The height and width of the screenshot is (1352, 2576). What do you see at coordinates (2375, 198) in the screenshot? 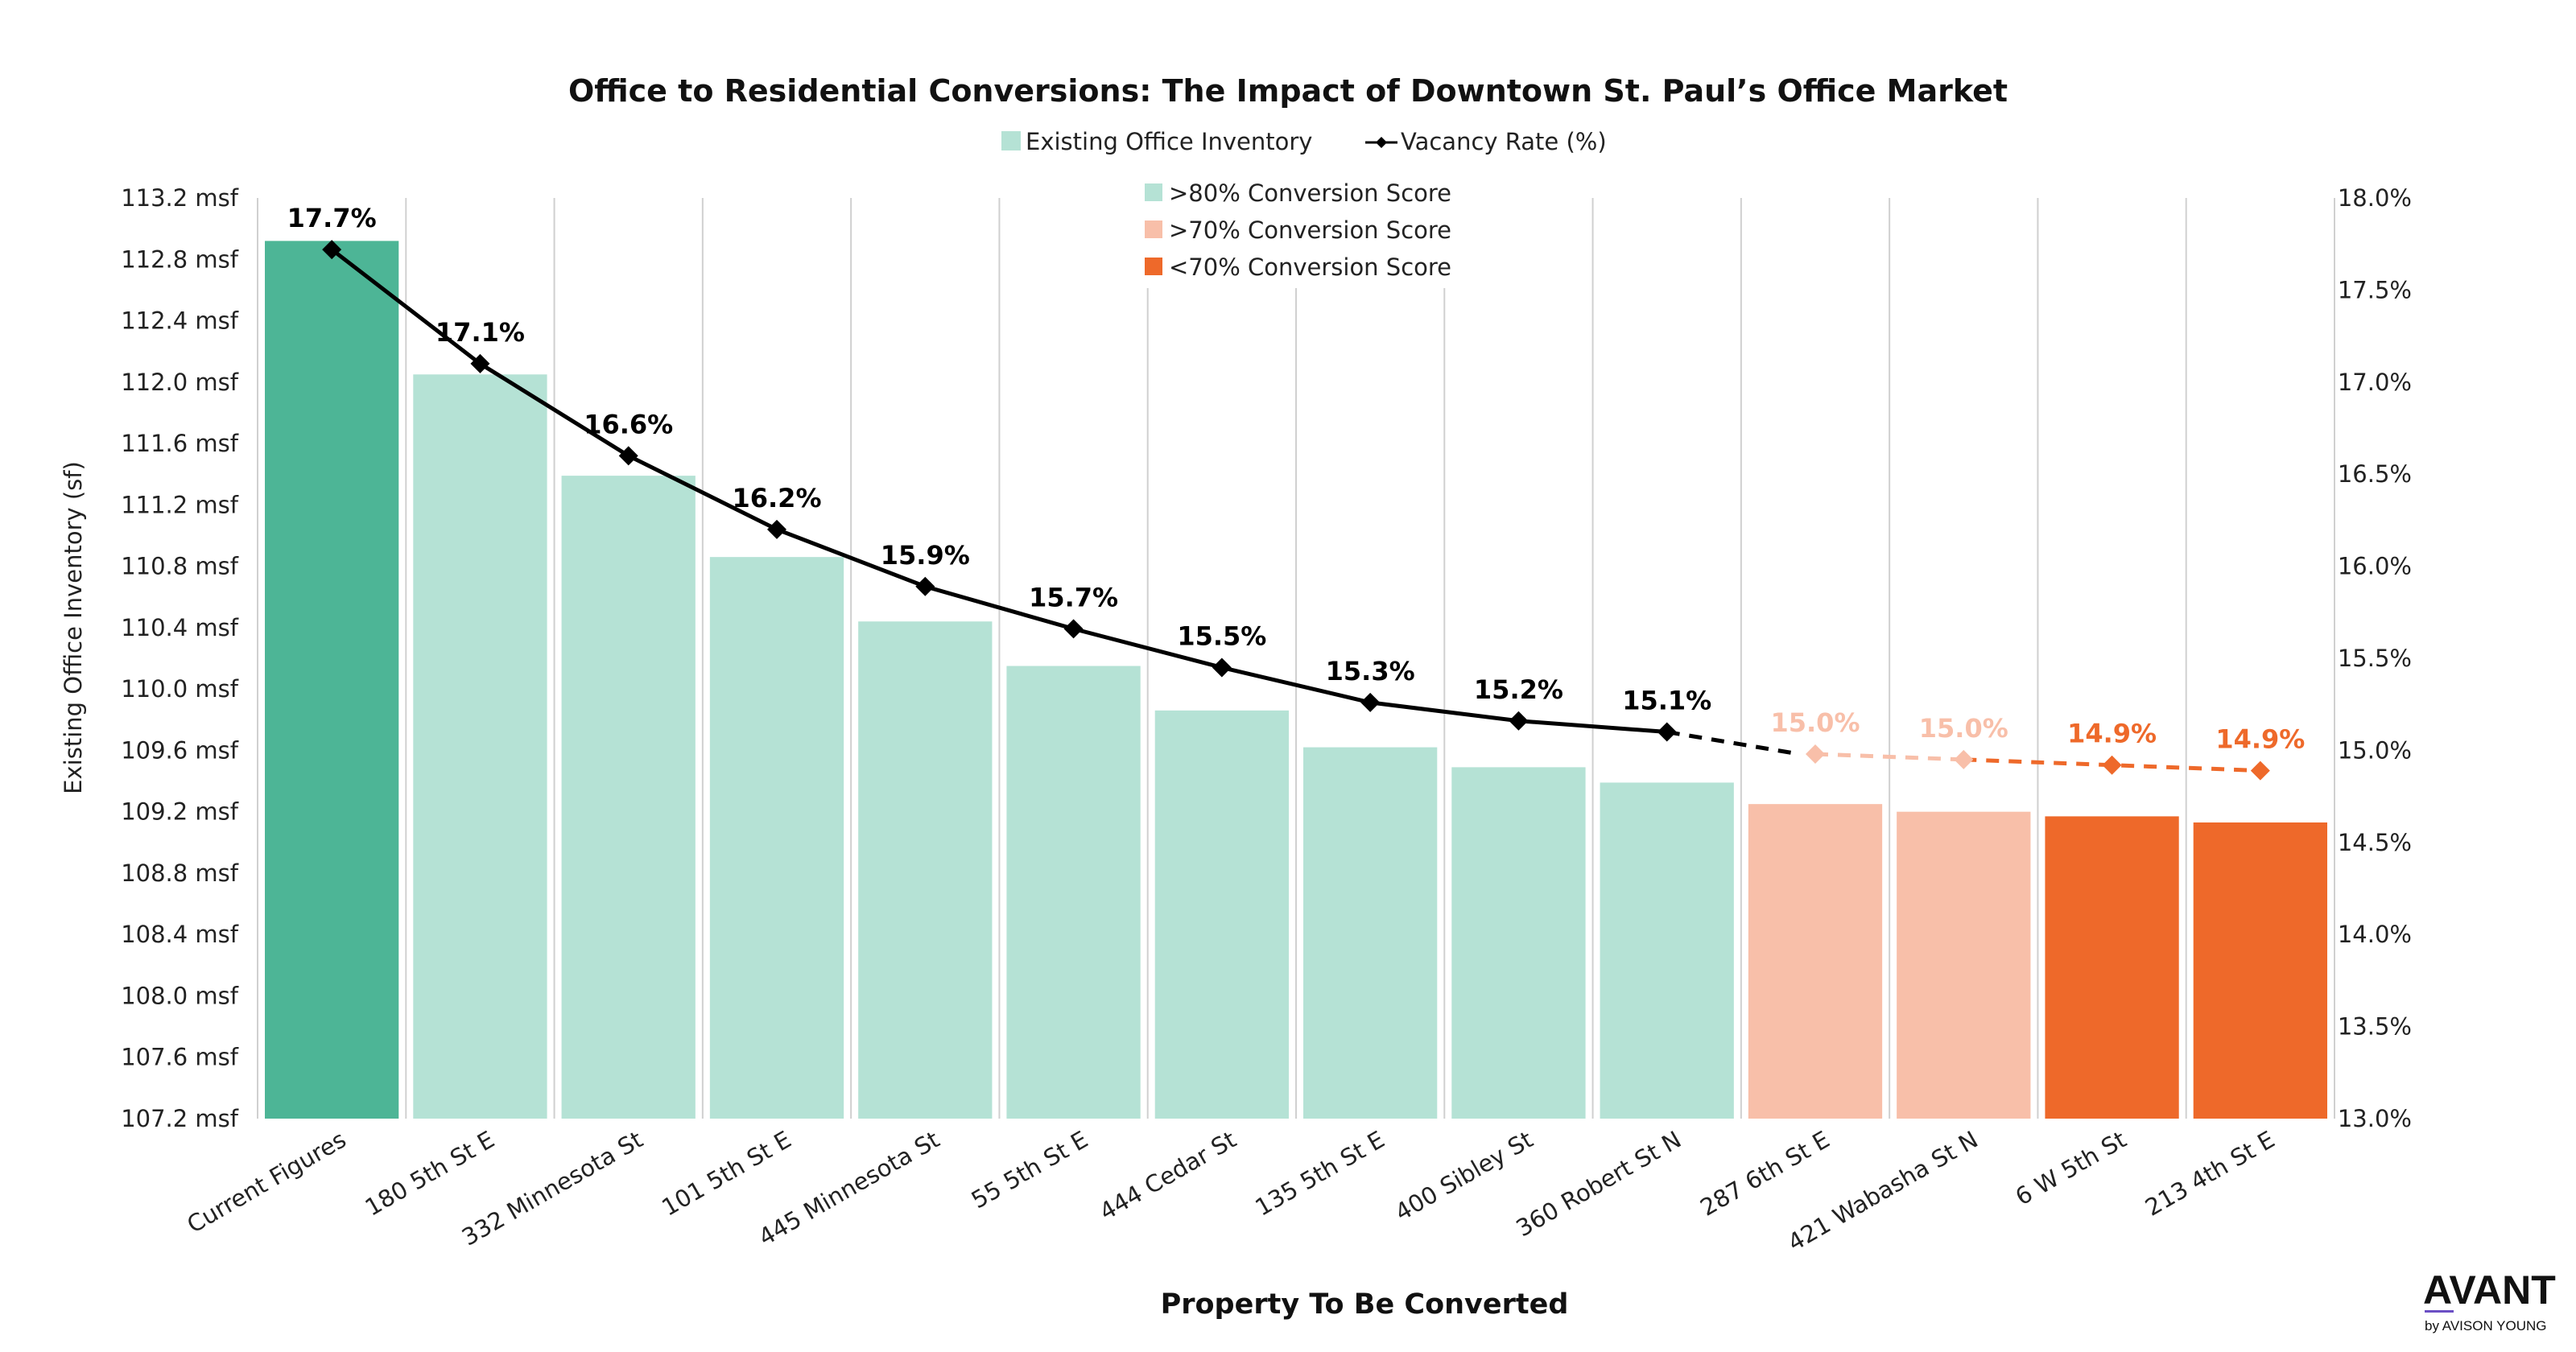
I see `y2-tick-label: 18.0%` at bounding box center [2375, 198].